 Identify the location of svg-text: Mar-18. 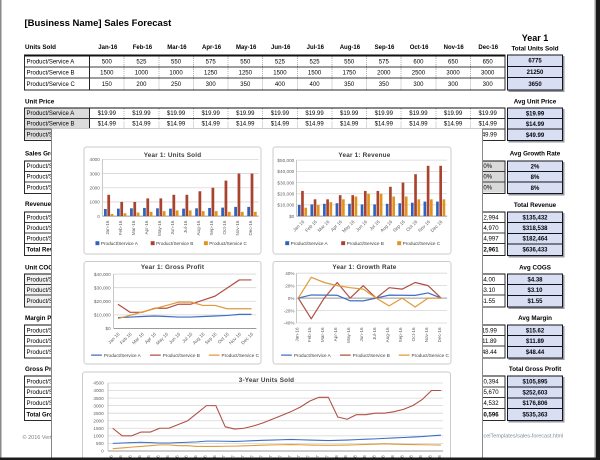
(355, 457).